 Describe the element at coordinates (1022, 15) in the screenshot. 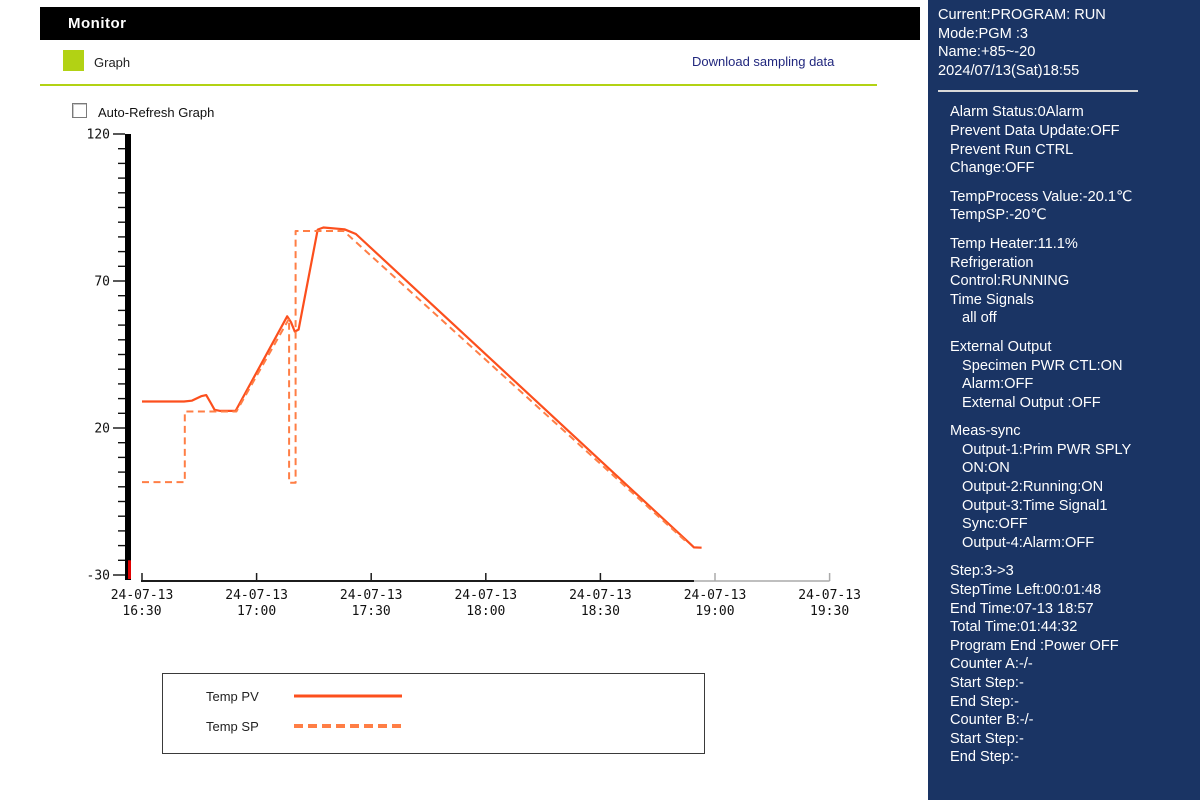

I see `sidebar-status-line: Current:PROGRAM: RUN` at that location.